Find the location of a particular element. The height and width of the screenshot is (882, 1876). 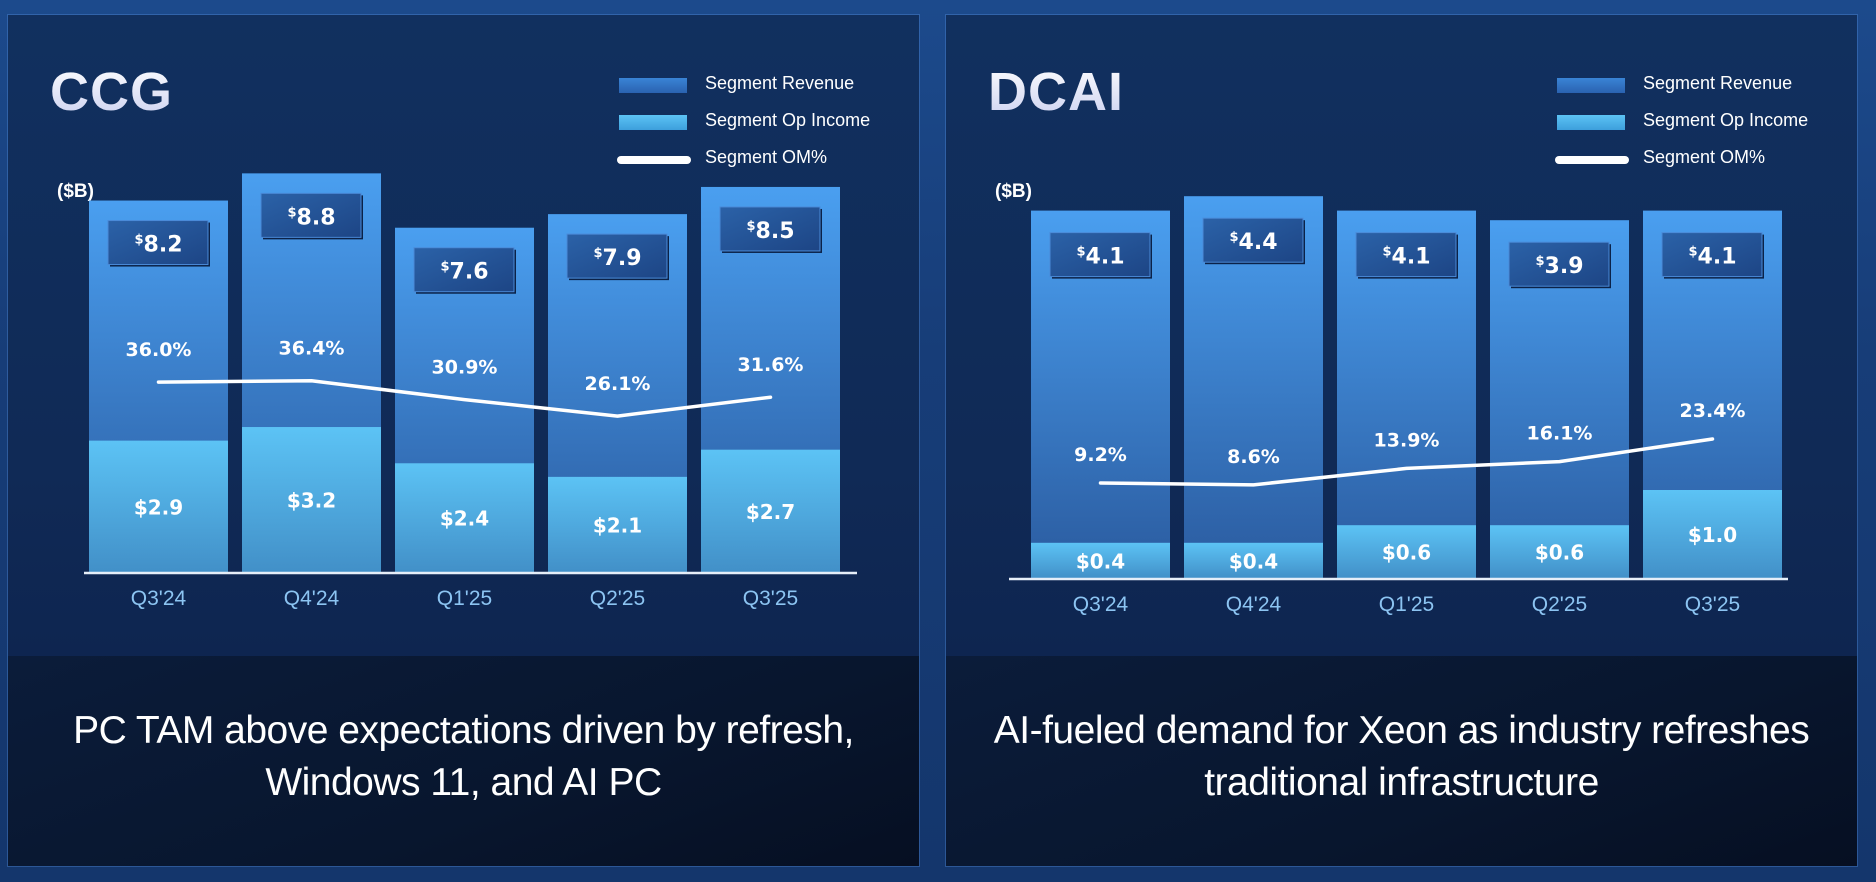

om-percent-label: 30.9% is located at coordinates (465, 368).